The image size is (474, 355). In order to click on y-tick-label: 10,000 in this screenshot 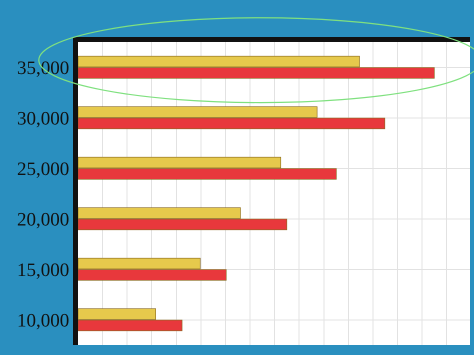, I will do `click(43, 321)`.